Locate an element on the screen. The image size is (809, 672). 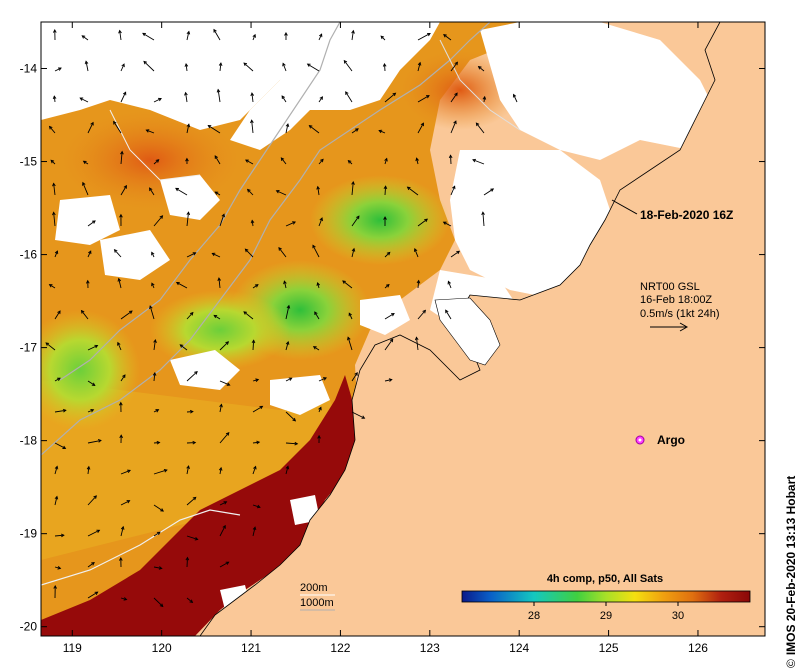
colorbar-gradient is located at coordinates (606, 596).